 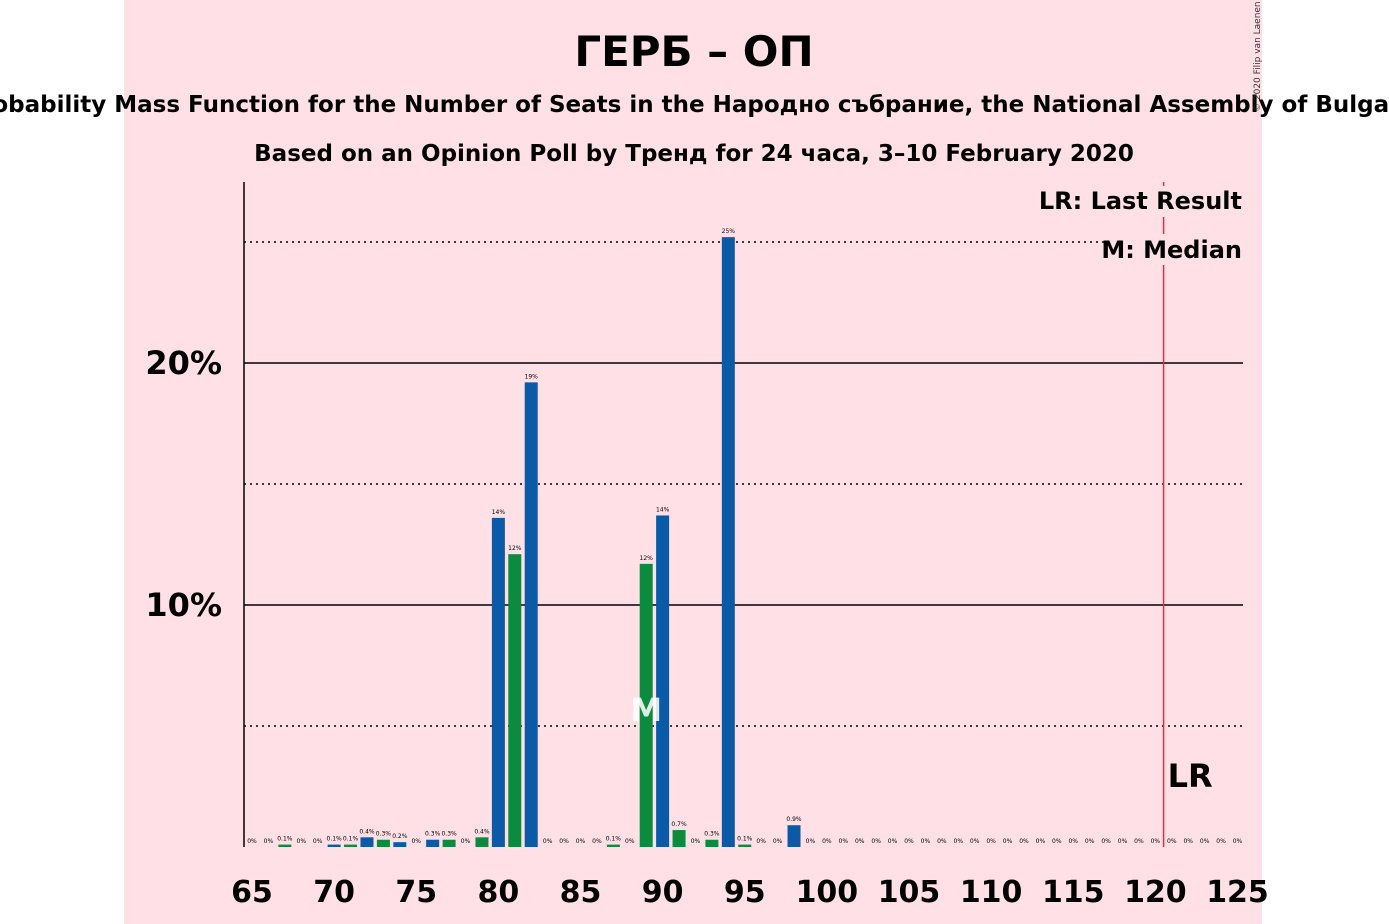 What do you see at coordinates (1140, 201) in the screenshot?
I see `legend-last-result: LR: Last Result` at bounding box center [1140, 201].